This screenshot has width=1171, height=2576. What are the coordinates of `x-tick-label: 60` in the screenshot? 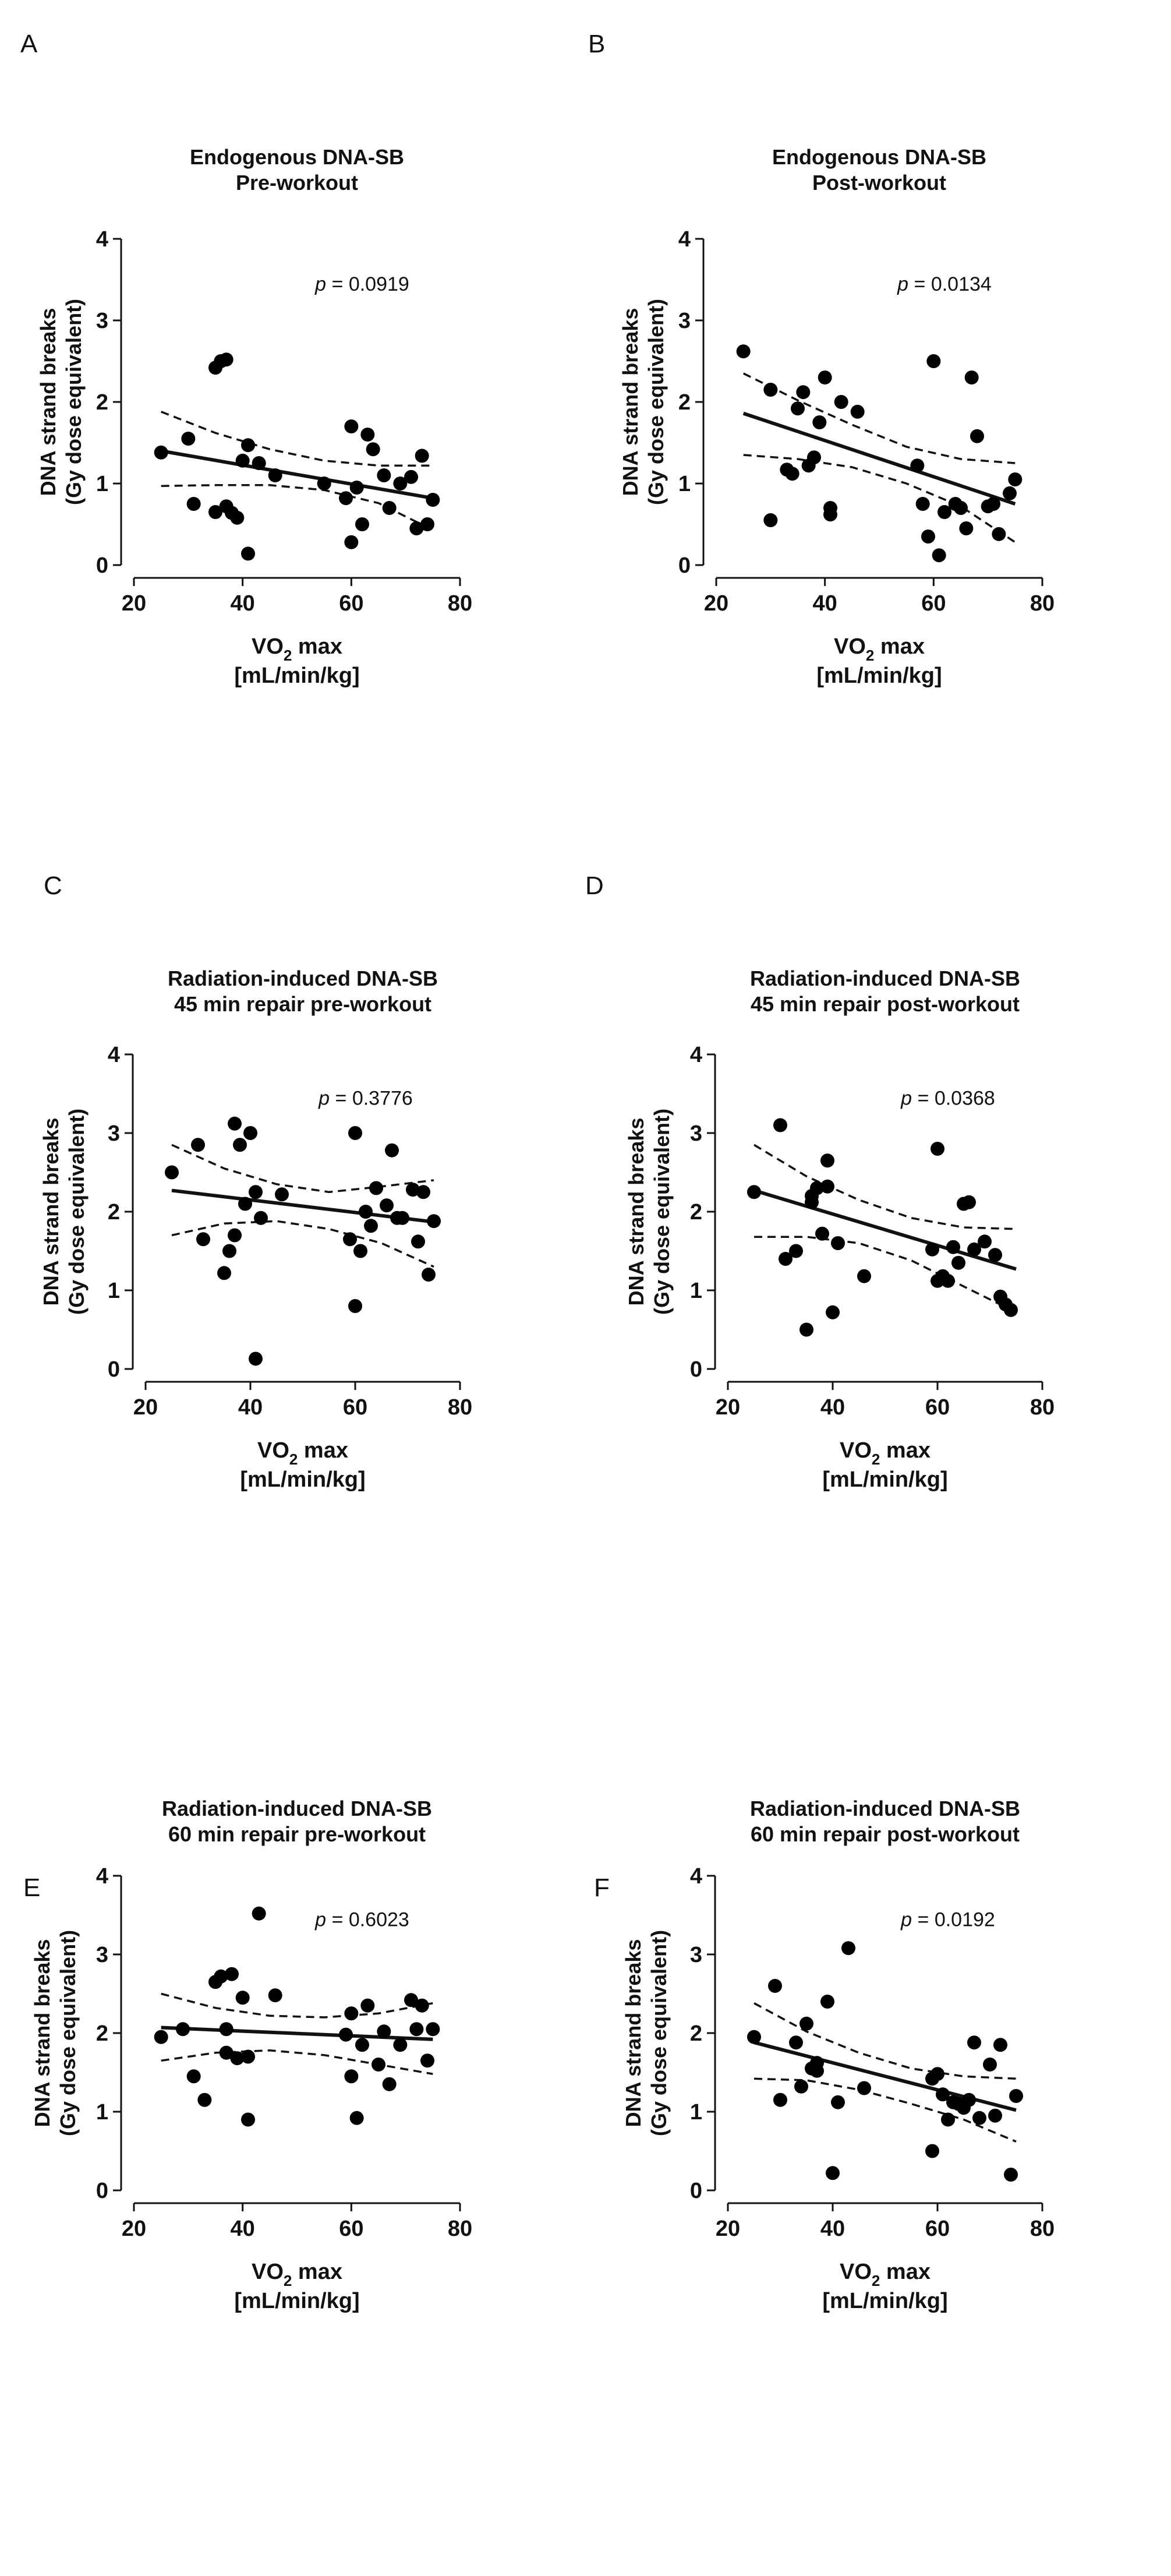 It's located at (933, 604).